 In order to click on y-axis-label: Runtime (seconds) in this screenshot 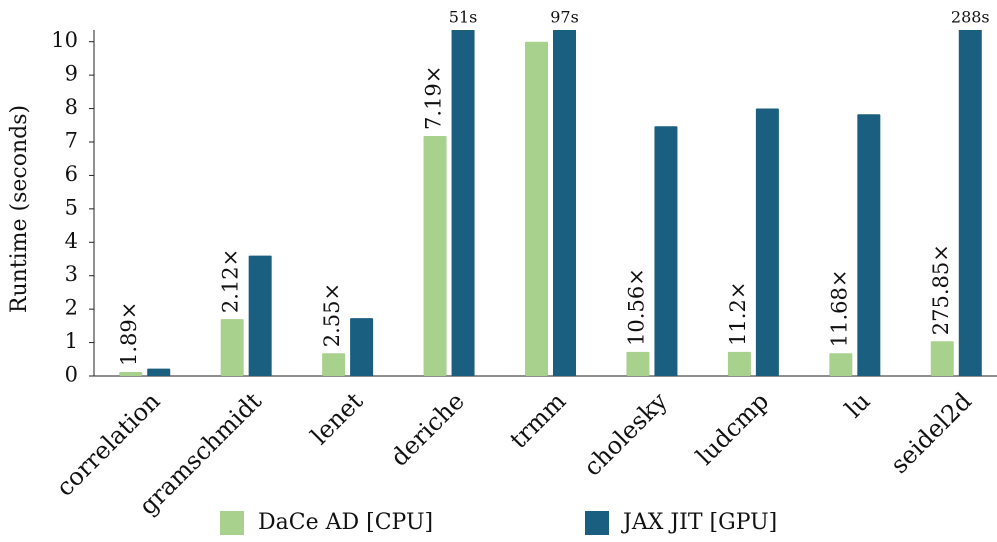, I will do `click(19, 209)`.